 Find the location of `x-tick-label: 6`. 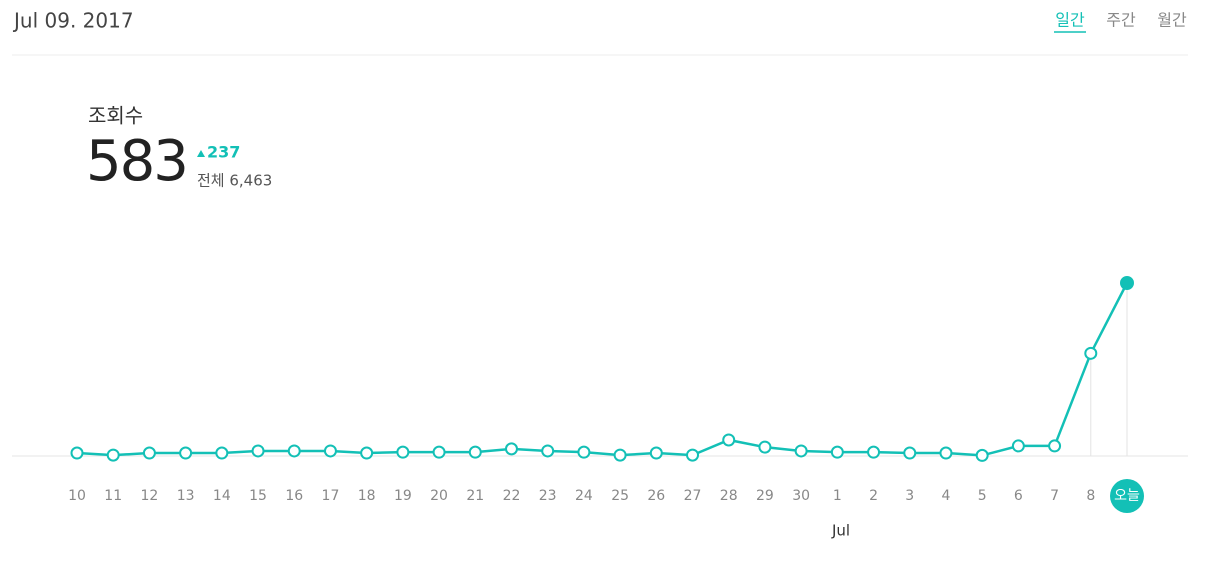

x-tick-label: 6 is located at coordinates (1018, 496).